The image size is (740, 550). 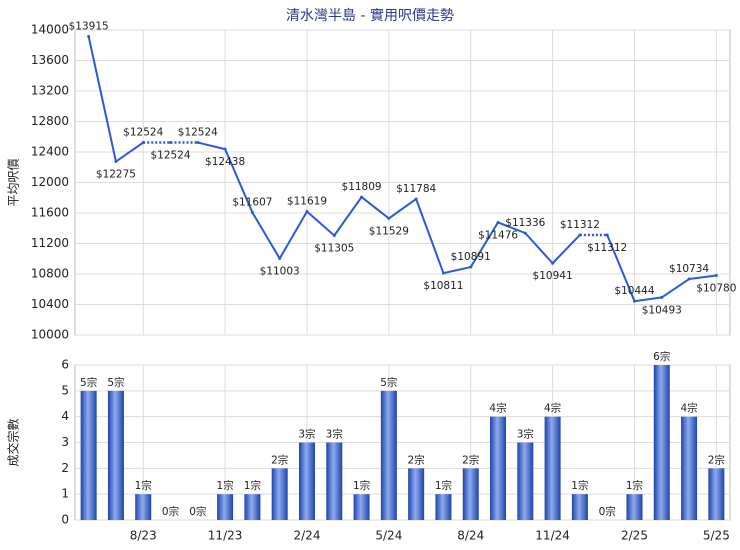 I want to click on value-label: $13915, so click(x=89, y=26).